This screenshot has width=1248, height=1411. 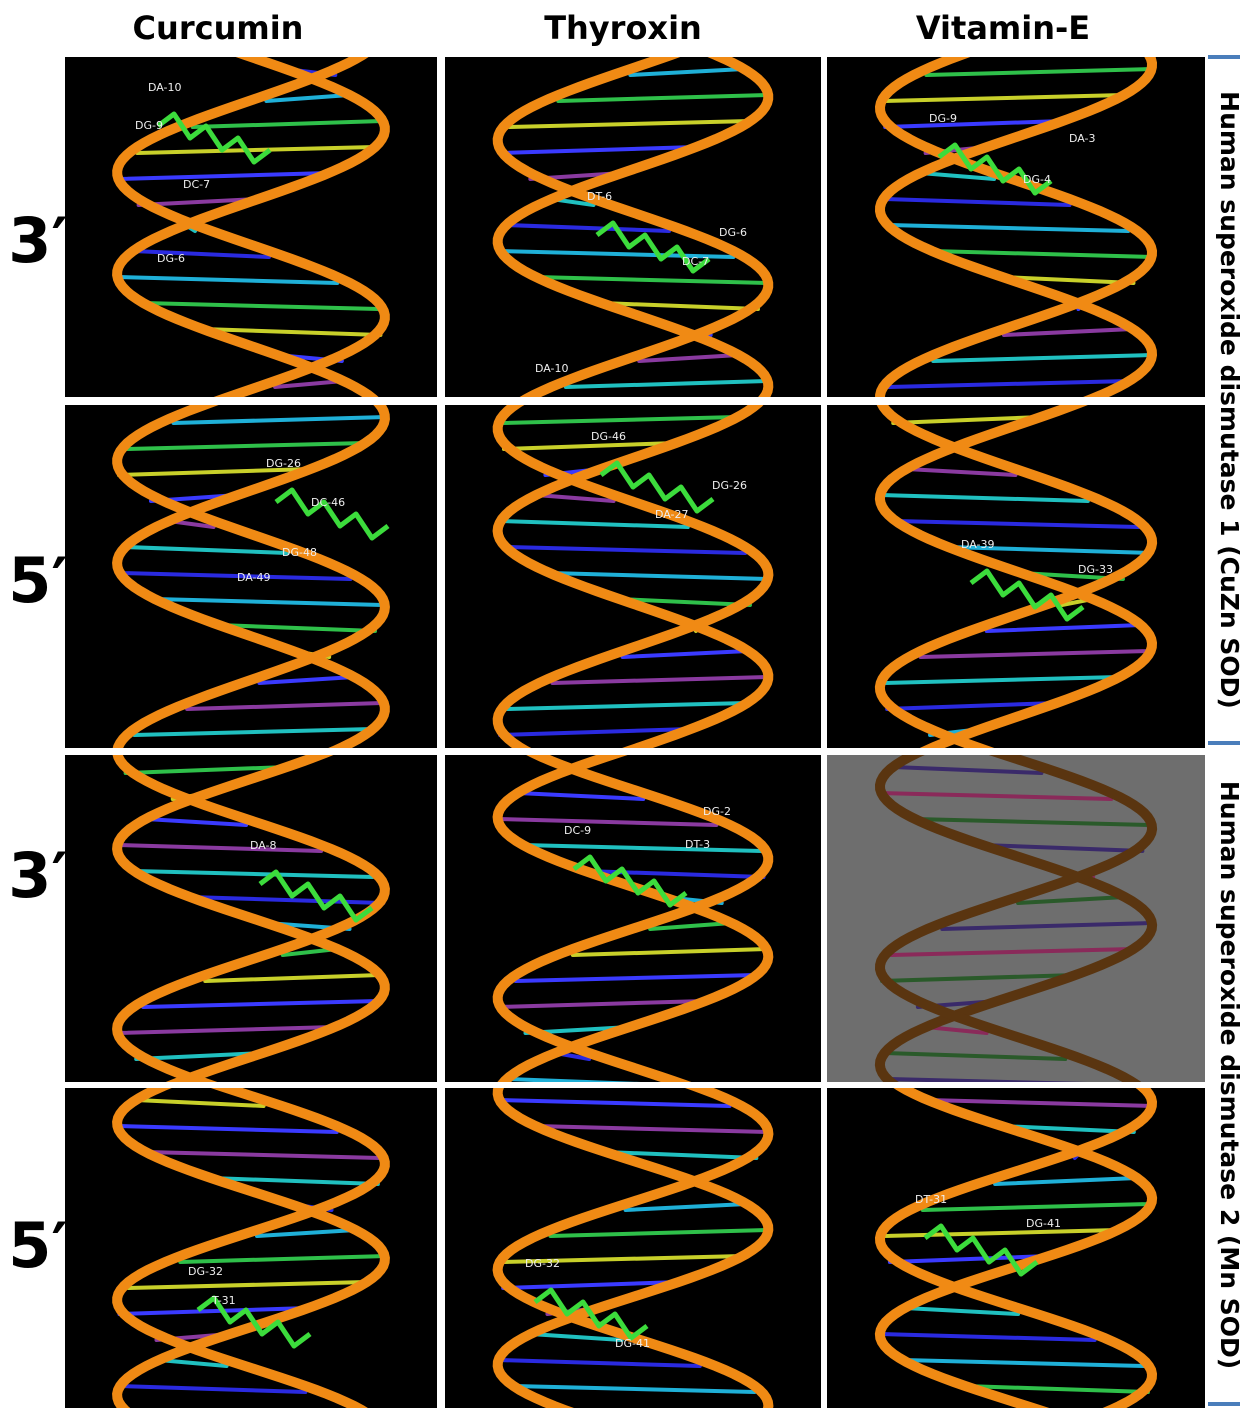 I want to click on panel: DG-26 DC-46 DG-48 DA-49, so click(x=251, y=576).